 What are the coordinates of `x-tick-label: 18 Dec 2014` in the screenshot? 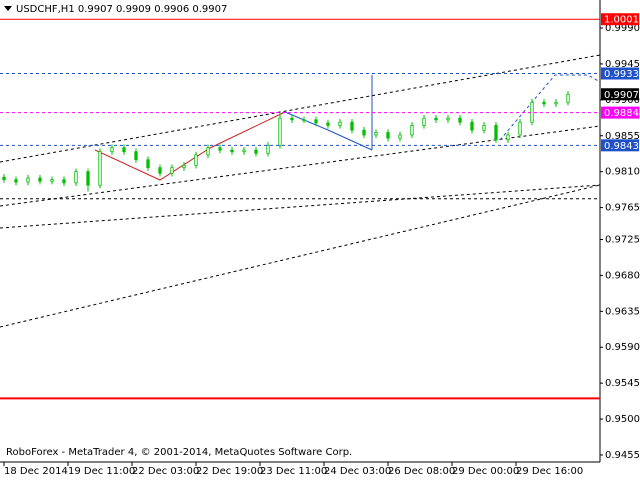 It's located at (36, 471).